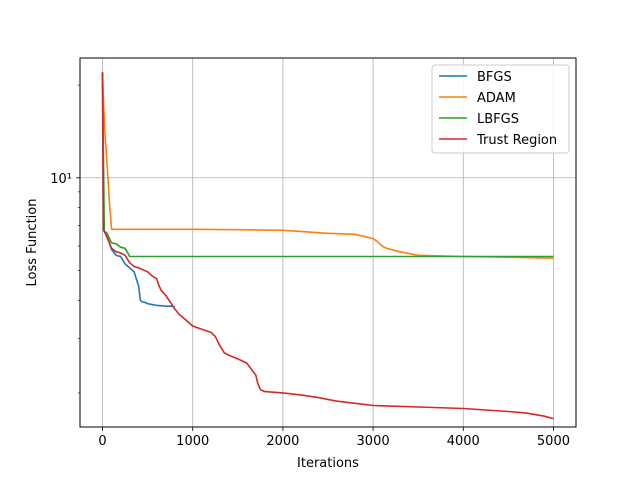  What do you see at coordinates (102, 441) in the screenshot?
I see `x-tick-label: 0` at bounding box center [102, 441].